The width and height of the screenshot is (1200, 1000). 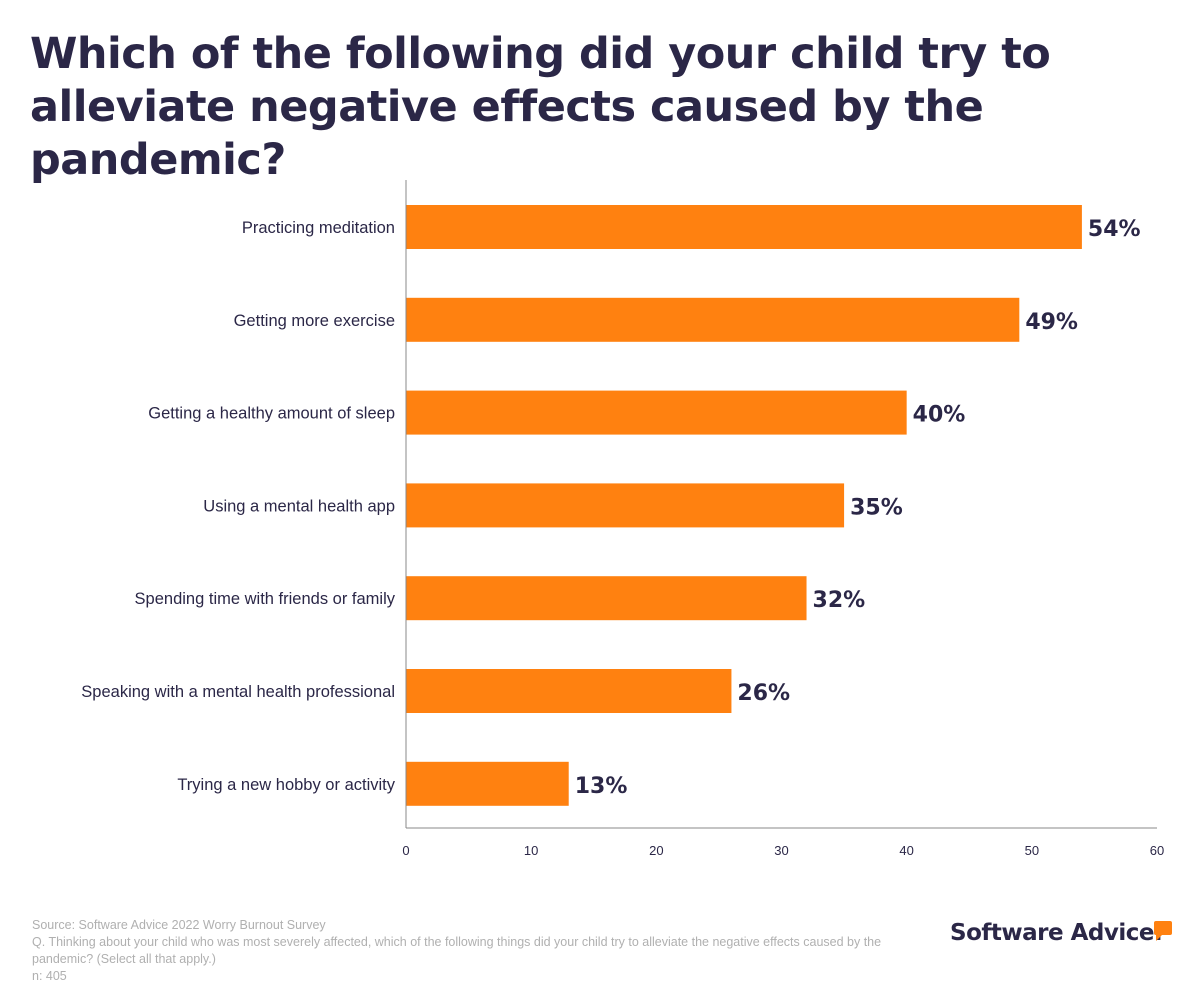 I want to click on x-tick-label: 40, so click(x=906, y=850).